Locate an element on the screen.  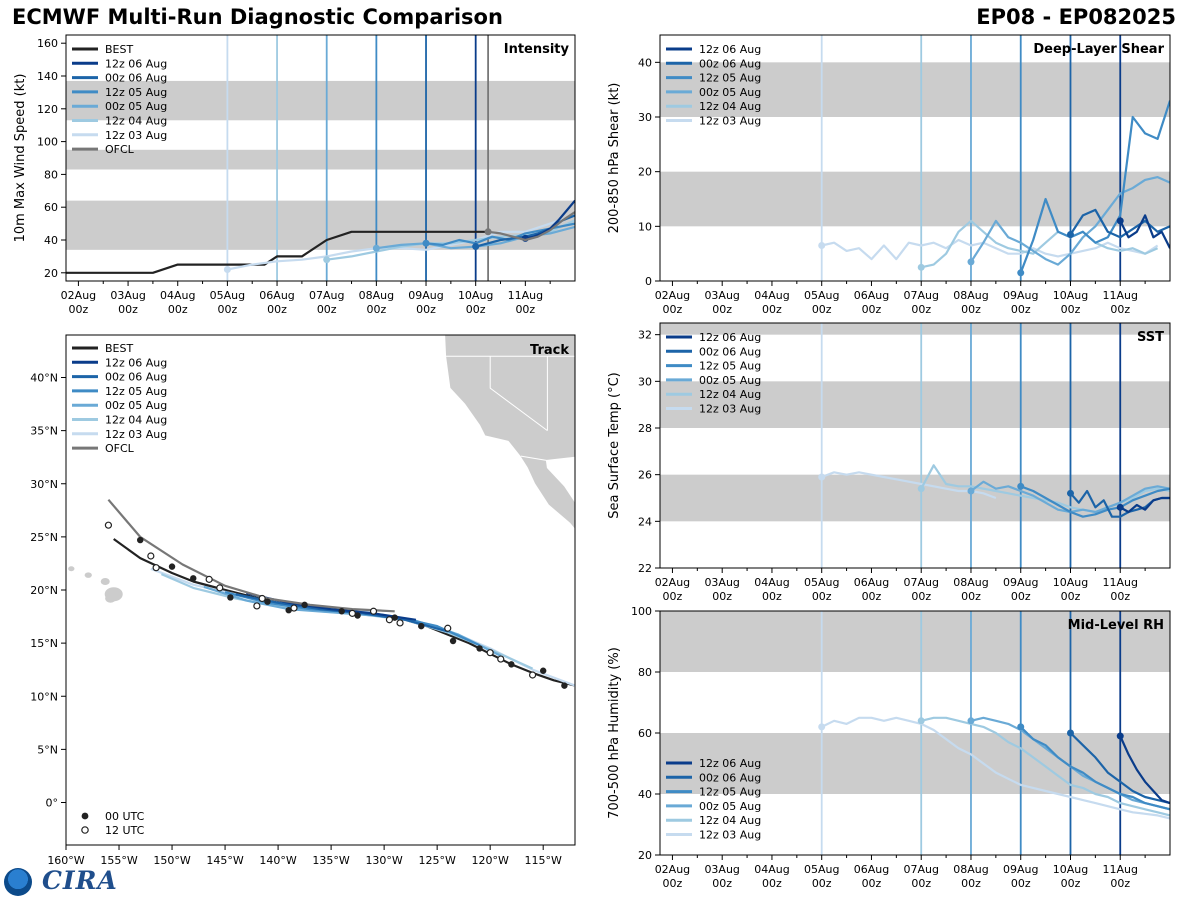
legend-label: 12z 04 Aug is located at coordinates (730, 394).